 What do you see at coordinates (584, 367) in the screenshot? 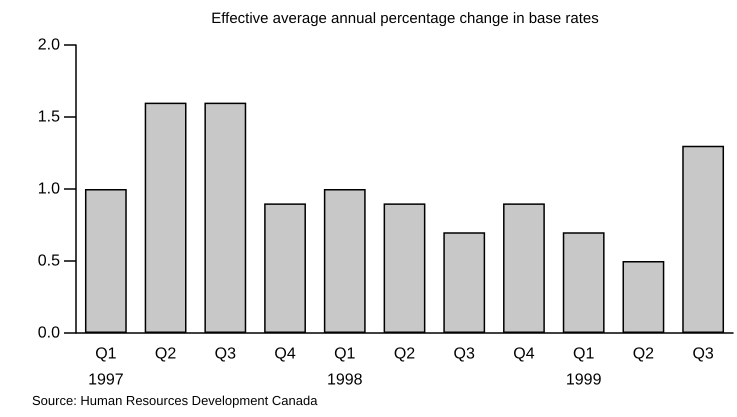
I see `x-tick-label: Q1 1999` at bounding box center [584, 367].